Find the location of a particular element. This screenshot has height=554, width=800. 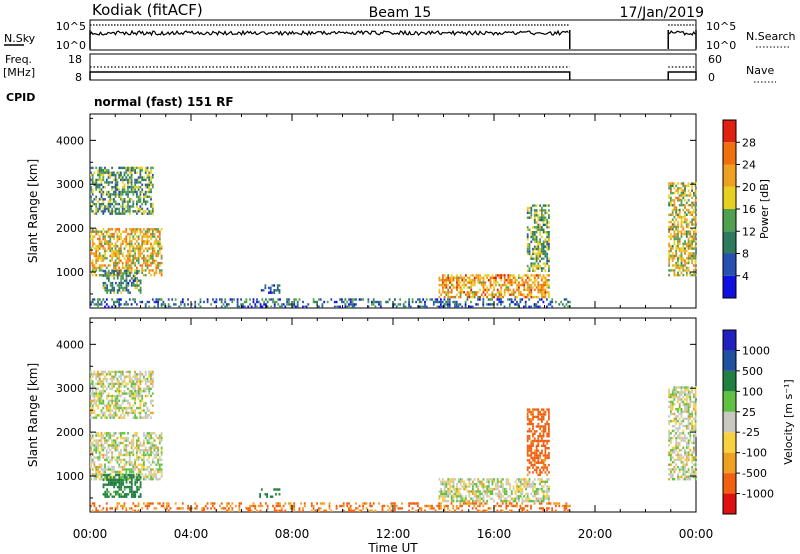

noise-sky-trace is located at coordinates (681, 33).